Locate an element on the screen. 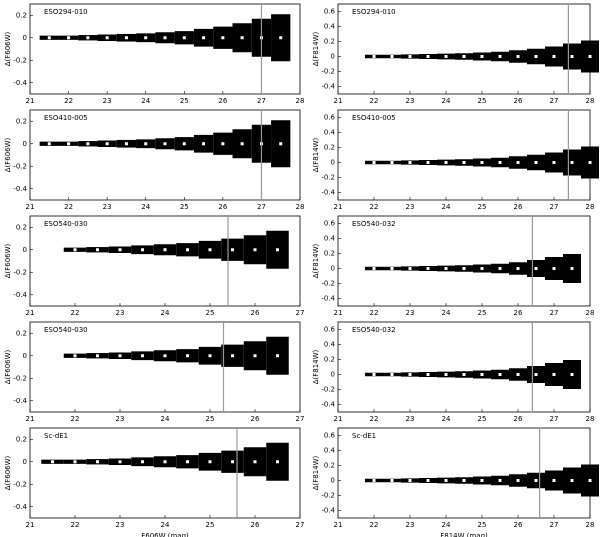  x-axis-label: F606W (mag) is located at coordinates (165, 534).